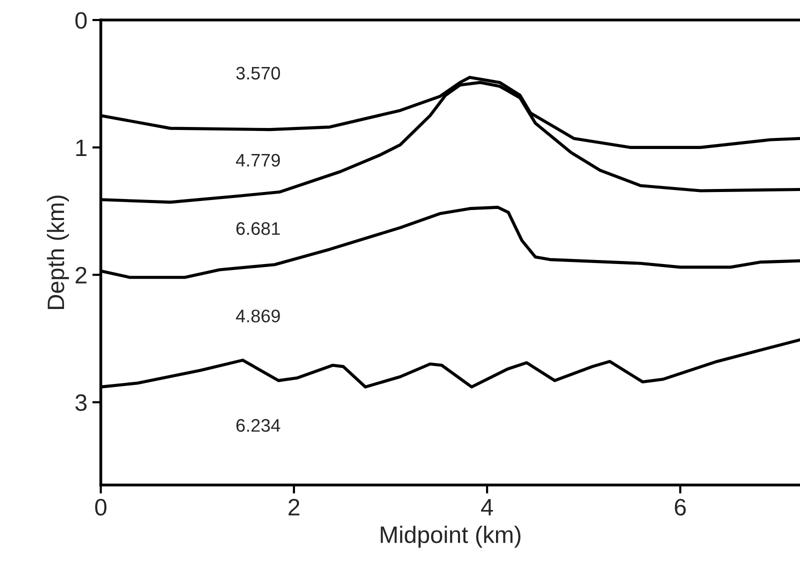  Describe the element at coordinates (258, 160) in the screenshot. I see `annotation: 4.779` at that location.